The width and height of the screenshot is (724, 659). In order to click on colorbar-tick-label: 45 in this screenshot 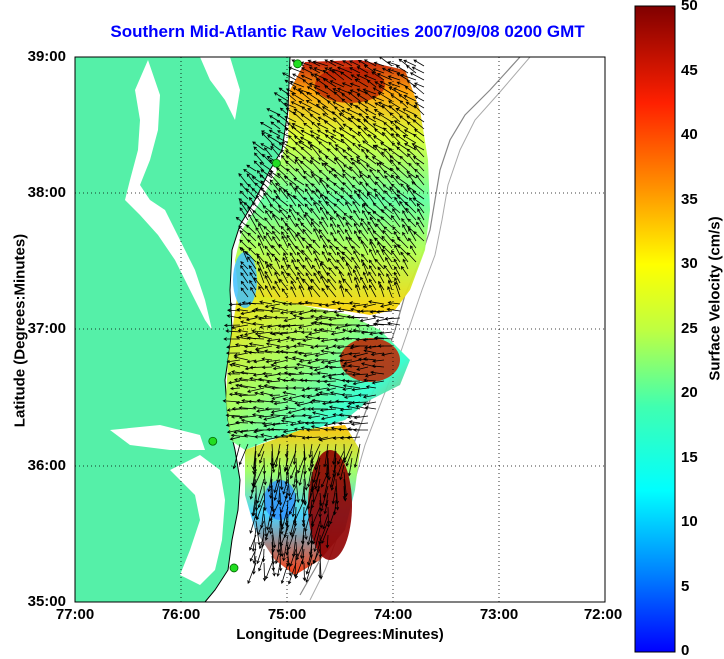, I will do `click(689, 70)`.